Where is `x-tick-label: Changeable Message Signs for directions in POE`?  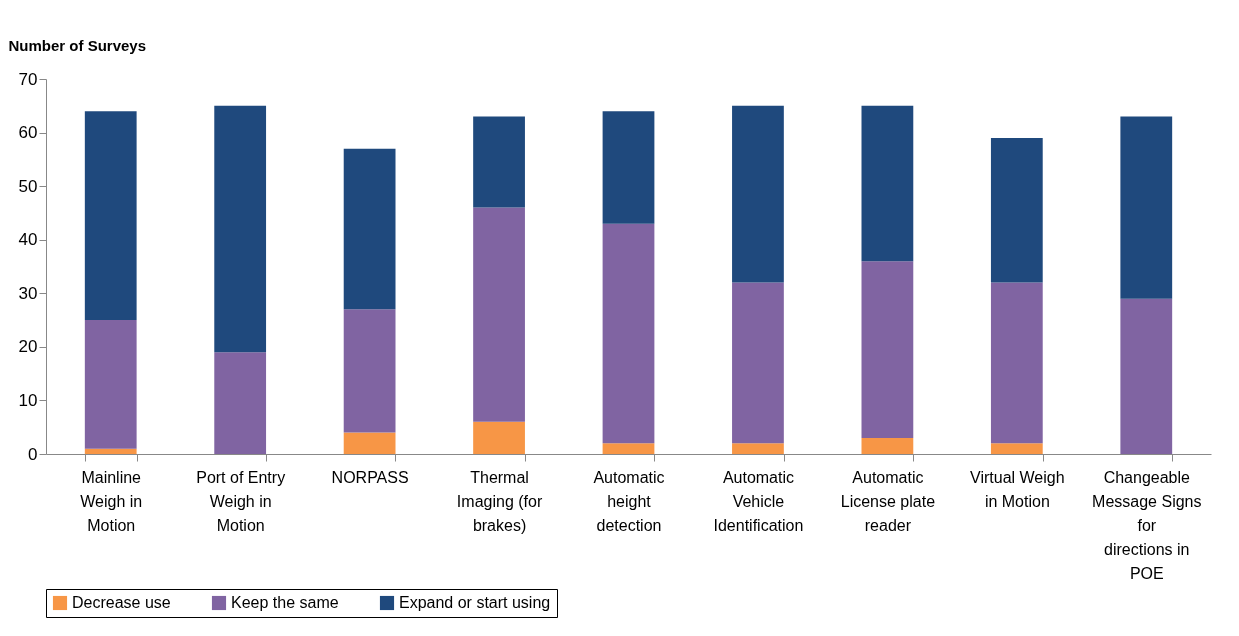
x-tick-label: Changeable Message Signs for directions in POE is located at coordinates (1147, 525).